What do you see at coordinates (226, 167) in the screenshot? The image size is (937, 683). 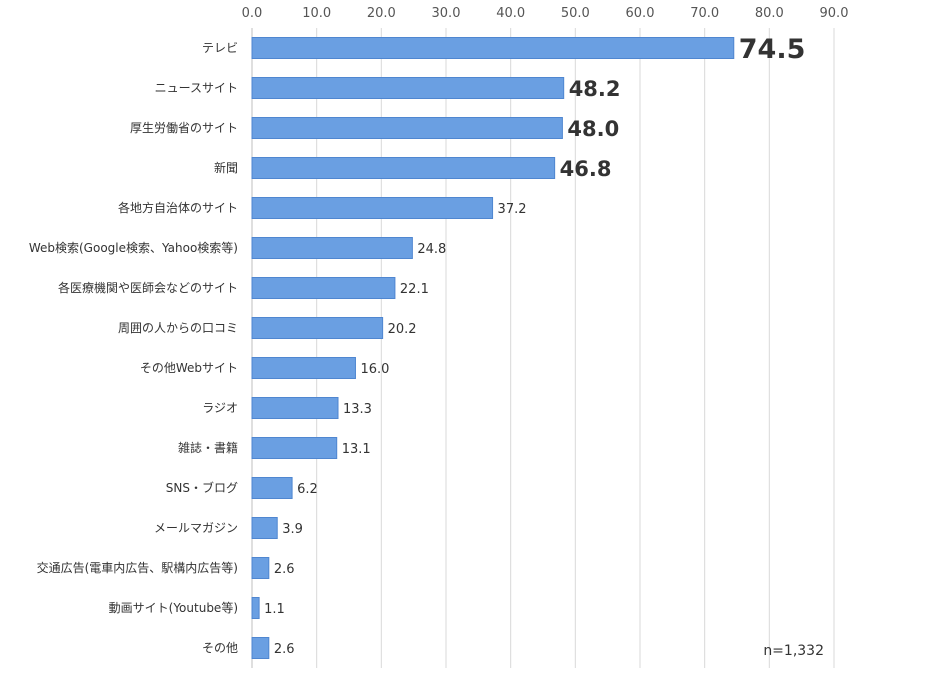 I see `category-label: 新聞` at bounding box center [226, 167].